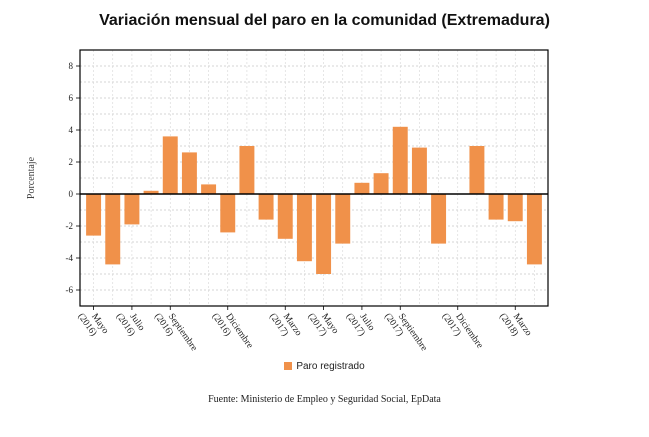 The image size is (649, 437). What do you see at coordinates (130, 322) in the screenshot?
I see `x-tick-label: Julio(2016)` at bounding box center [130, 322].